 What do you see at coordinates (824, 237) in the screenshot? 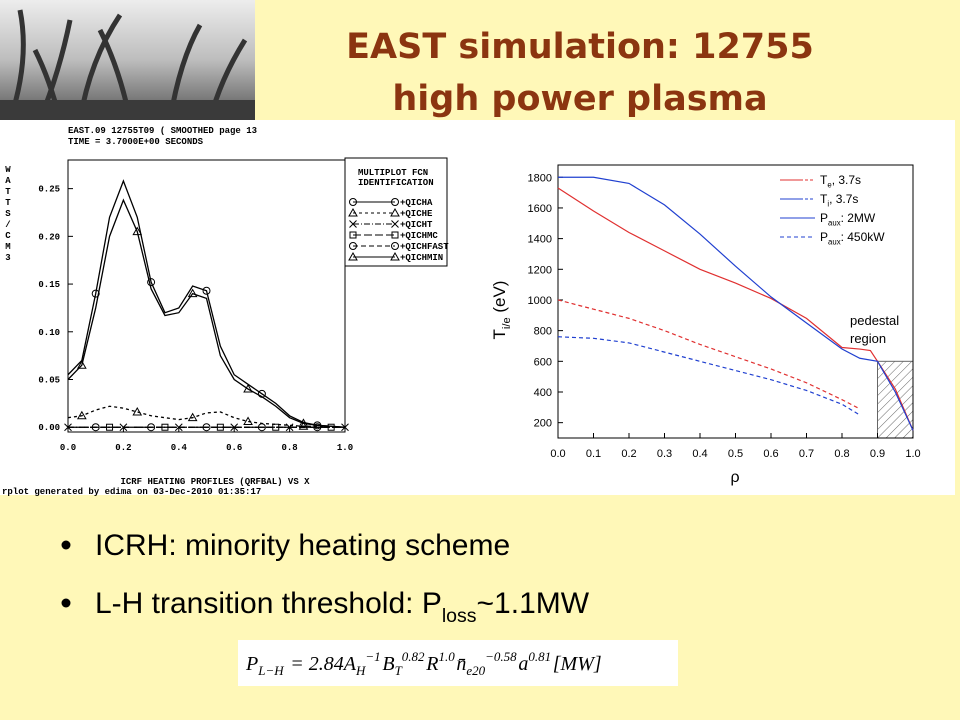
I see `text-base: P` at bounding box center [824, 237].